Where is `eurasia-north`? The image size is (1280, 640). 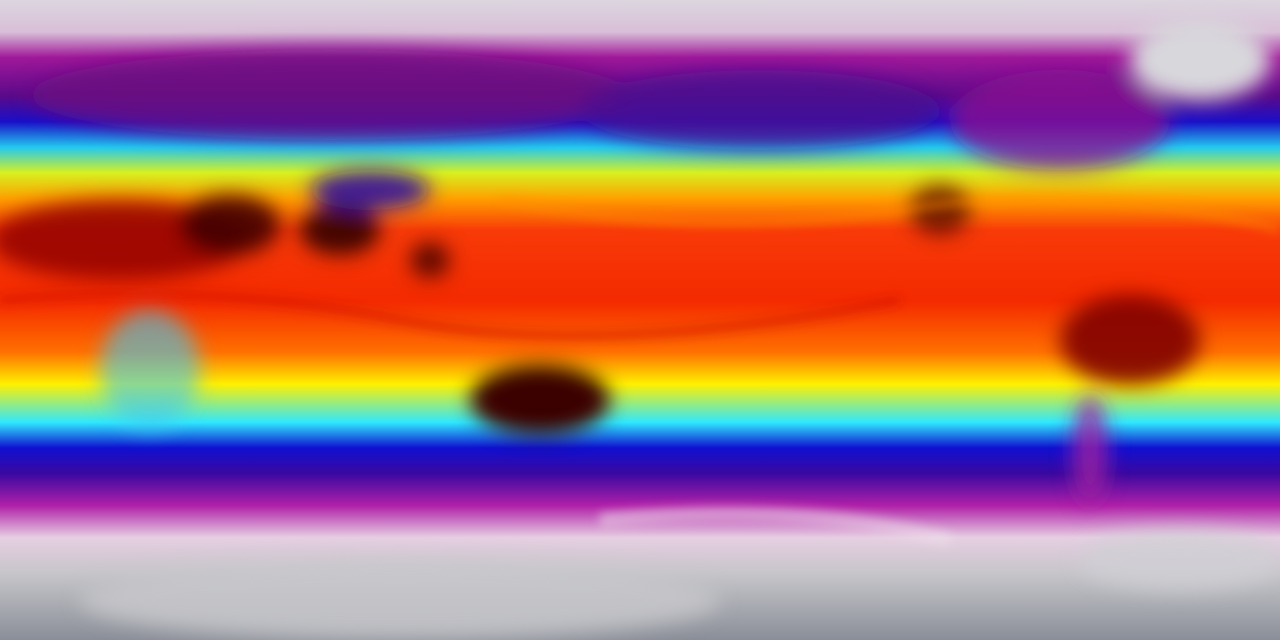 eurasia-north is located at coordinates (330, 95).